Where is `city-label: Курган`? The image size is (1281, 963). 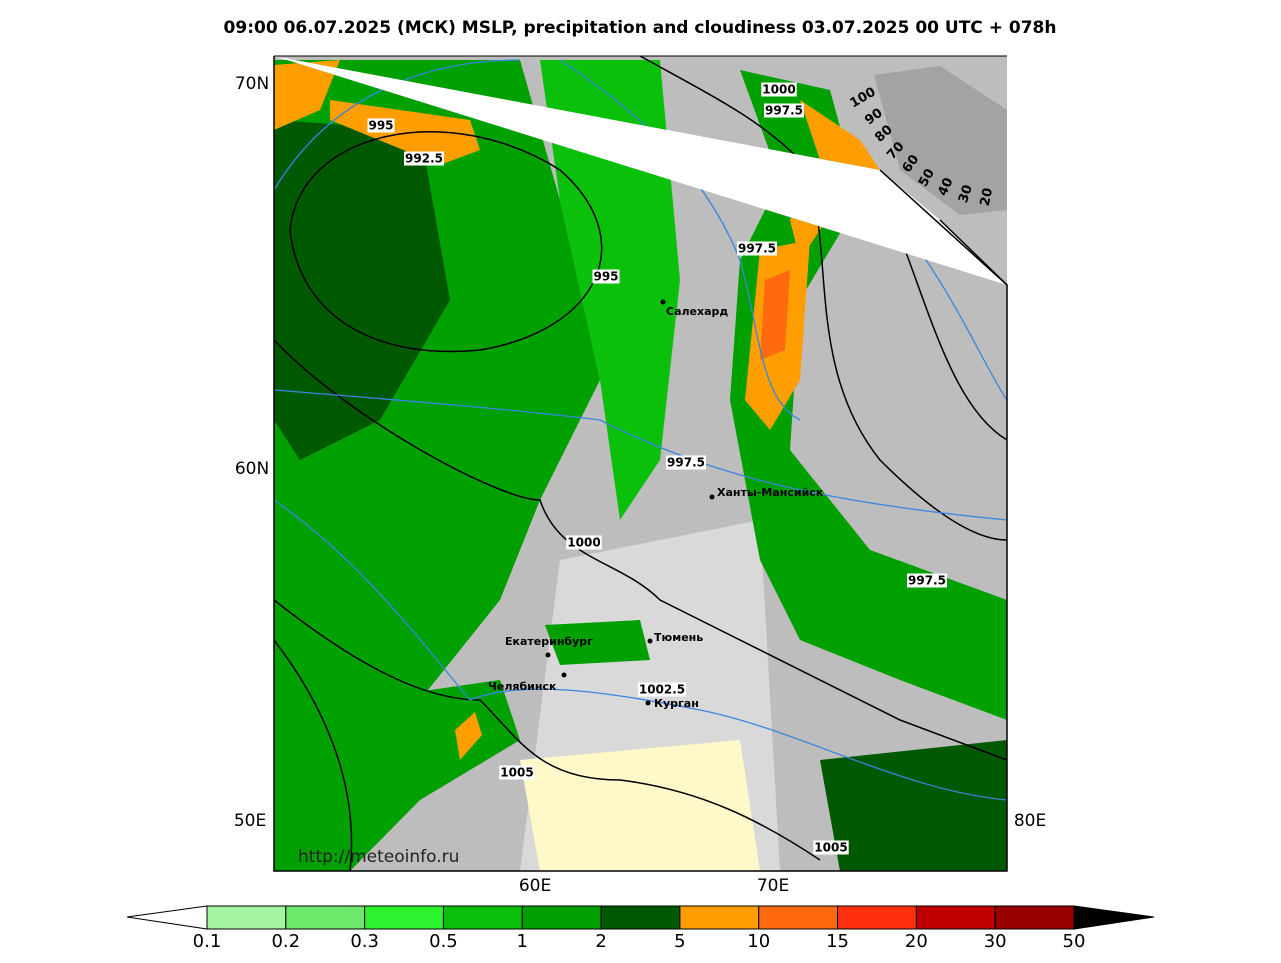
city-label: Курган is located at coordinates (676, 703).